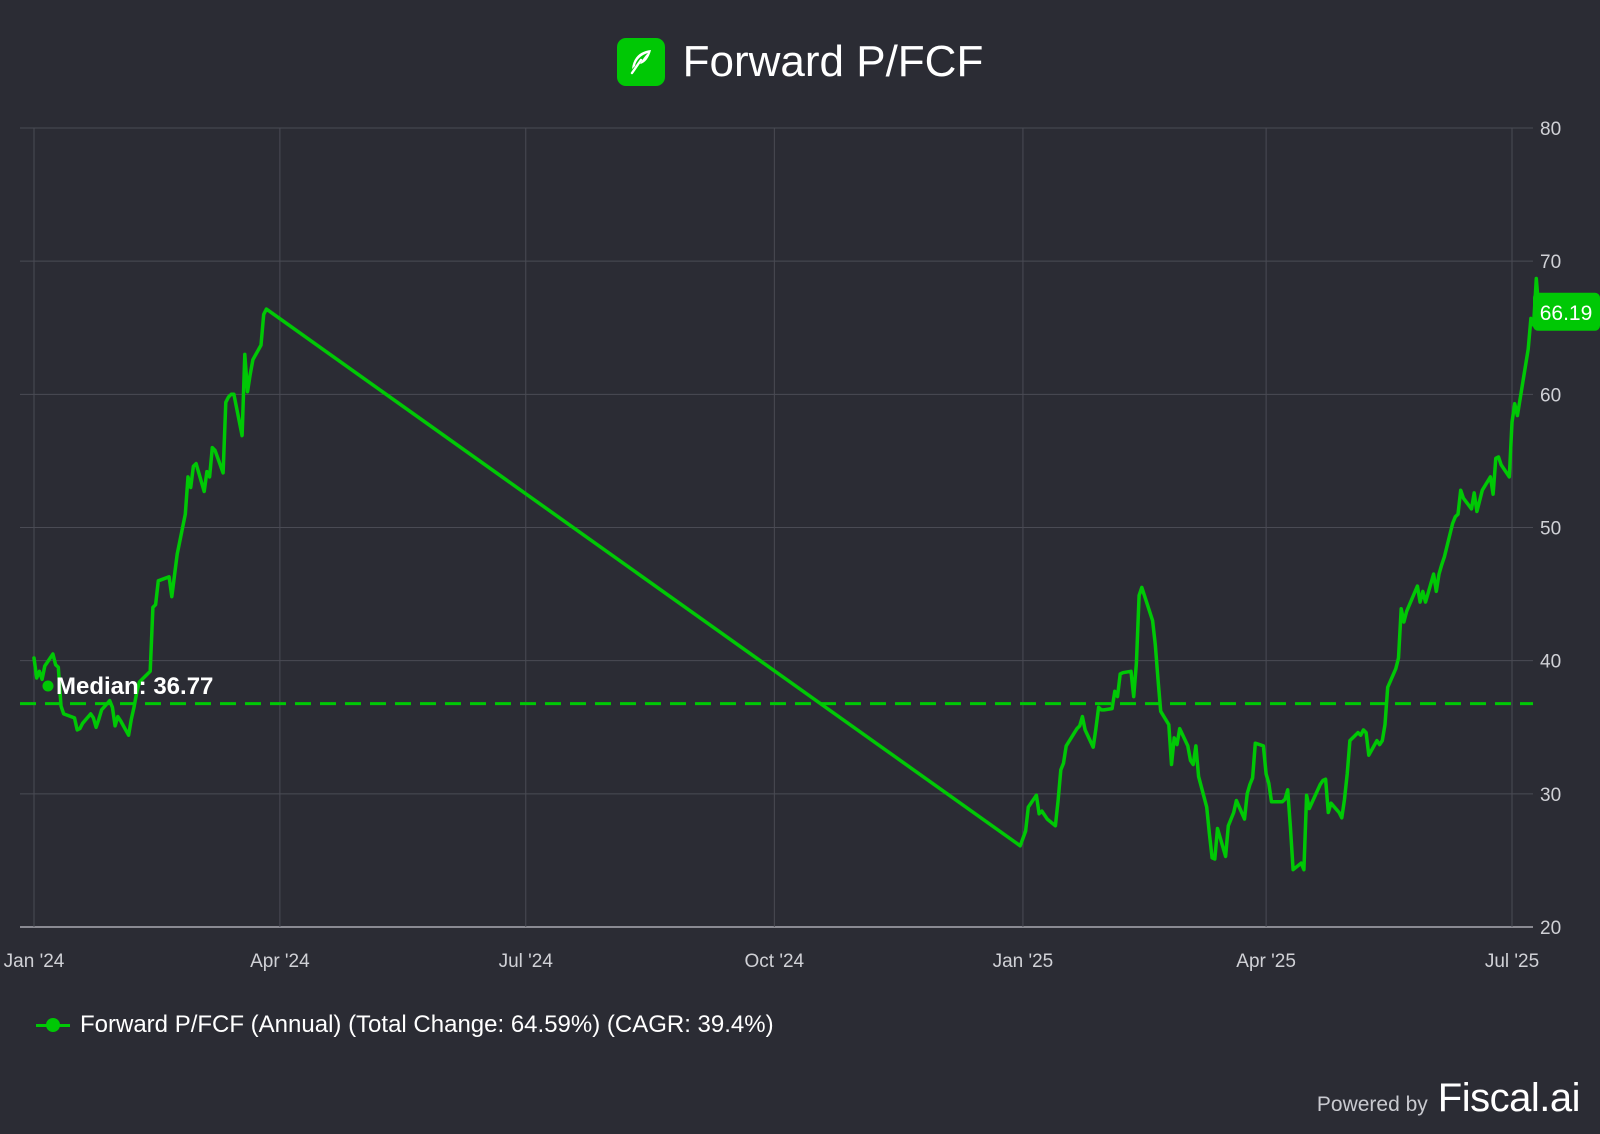 The image size is (1600, 1134). Describe the element at coordinates (1023, 961) in the screenshot. I see `x-tick-label: Jan '25` at that location.